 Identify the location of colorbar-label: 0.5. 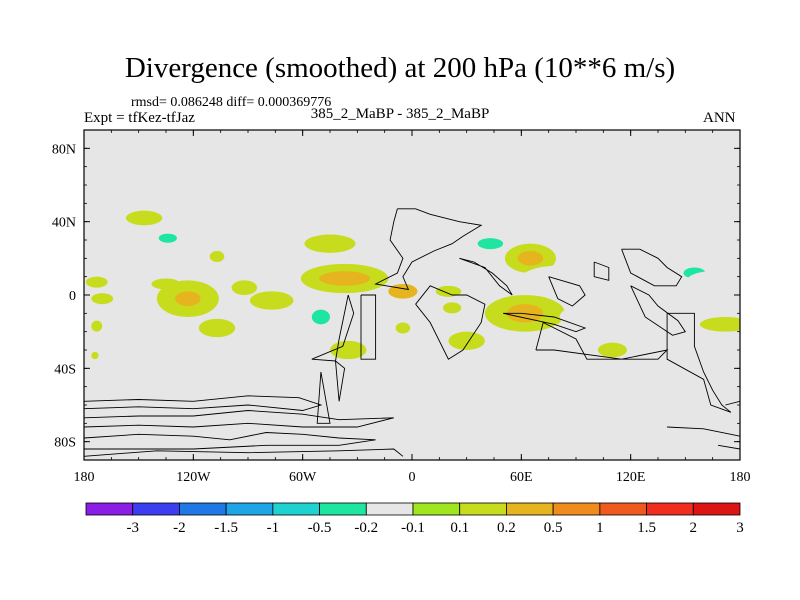
(553, 528).